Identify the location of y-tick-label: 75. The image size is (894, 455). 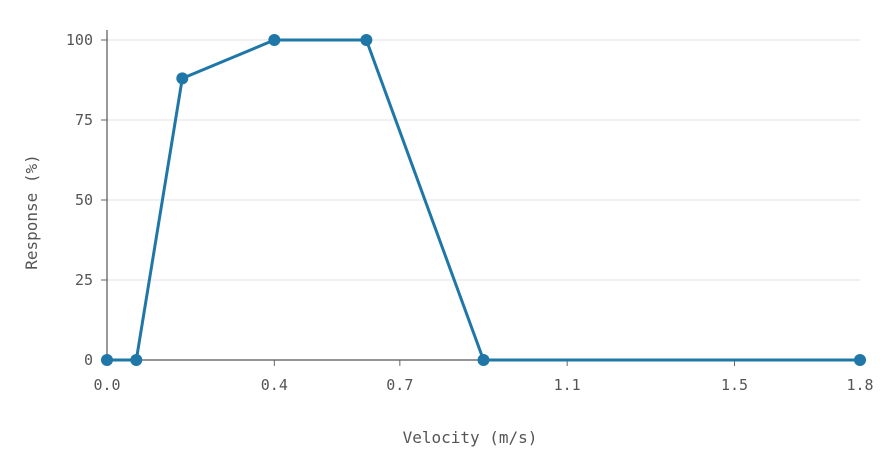
(84, 120).